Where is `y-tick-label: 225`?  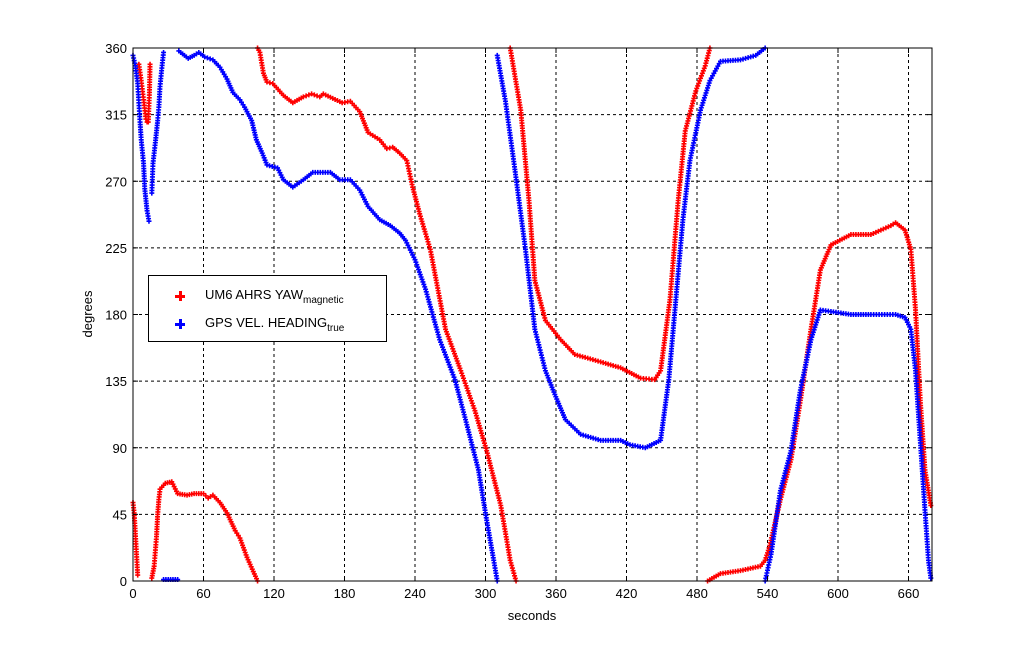
y-tick-label: 225 is located at coordinates (116, 248).